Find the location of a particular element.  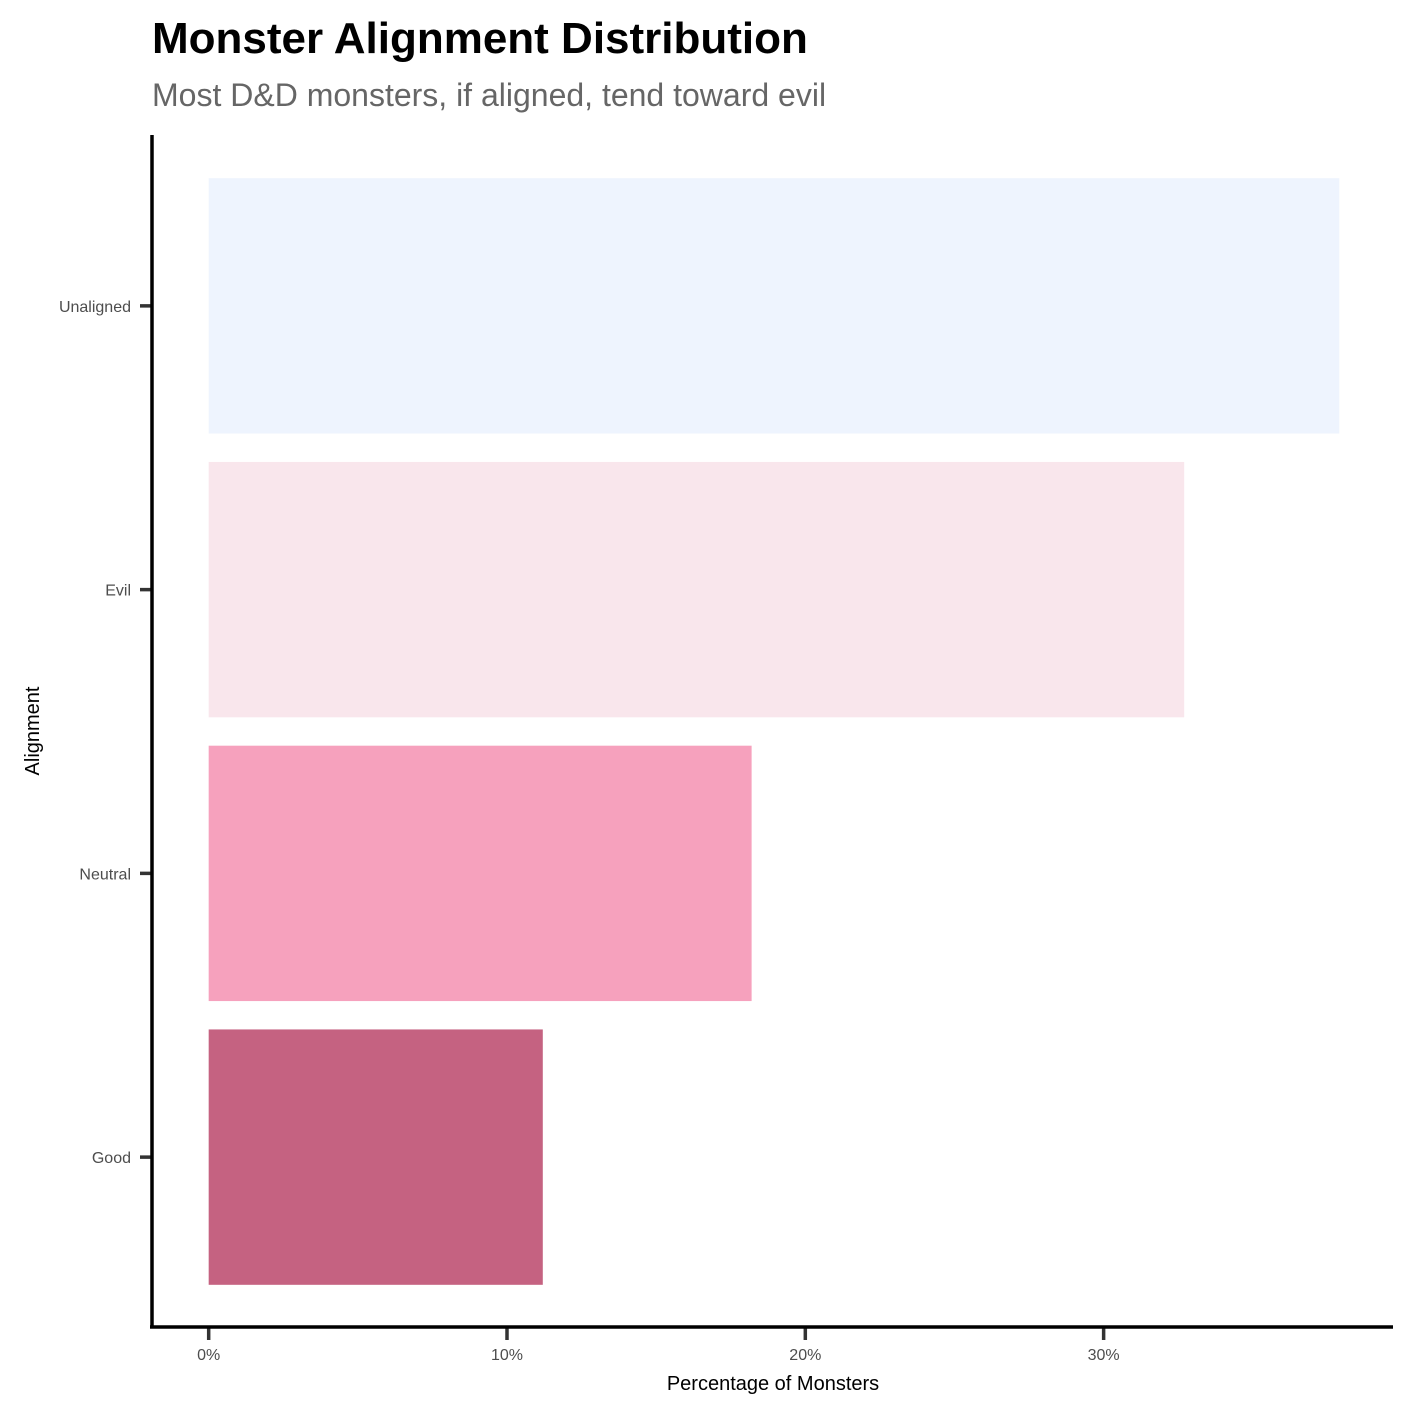

x-tick-label: 0% is located at coordinates (208, 1355).